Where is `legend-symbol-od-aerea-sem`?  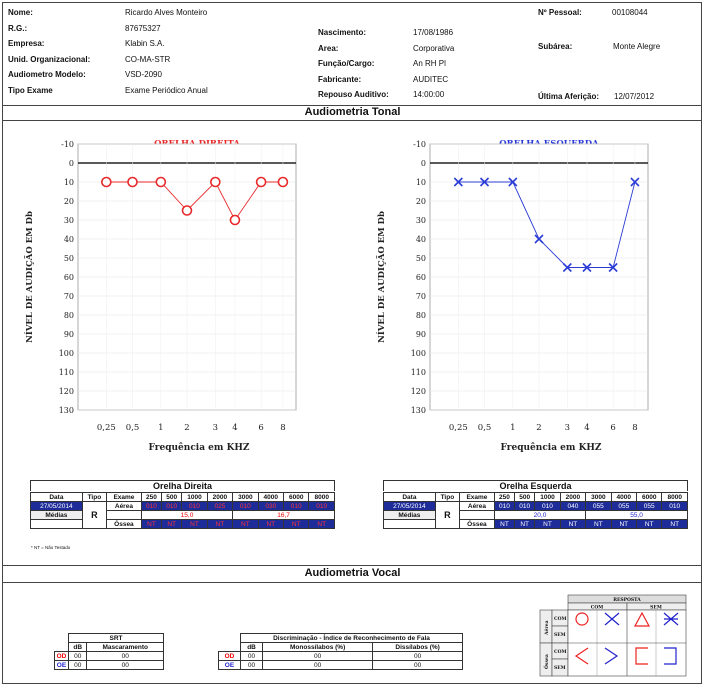
legend-symbol-od-aerea-sem is located at coordinates (642, 619).